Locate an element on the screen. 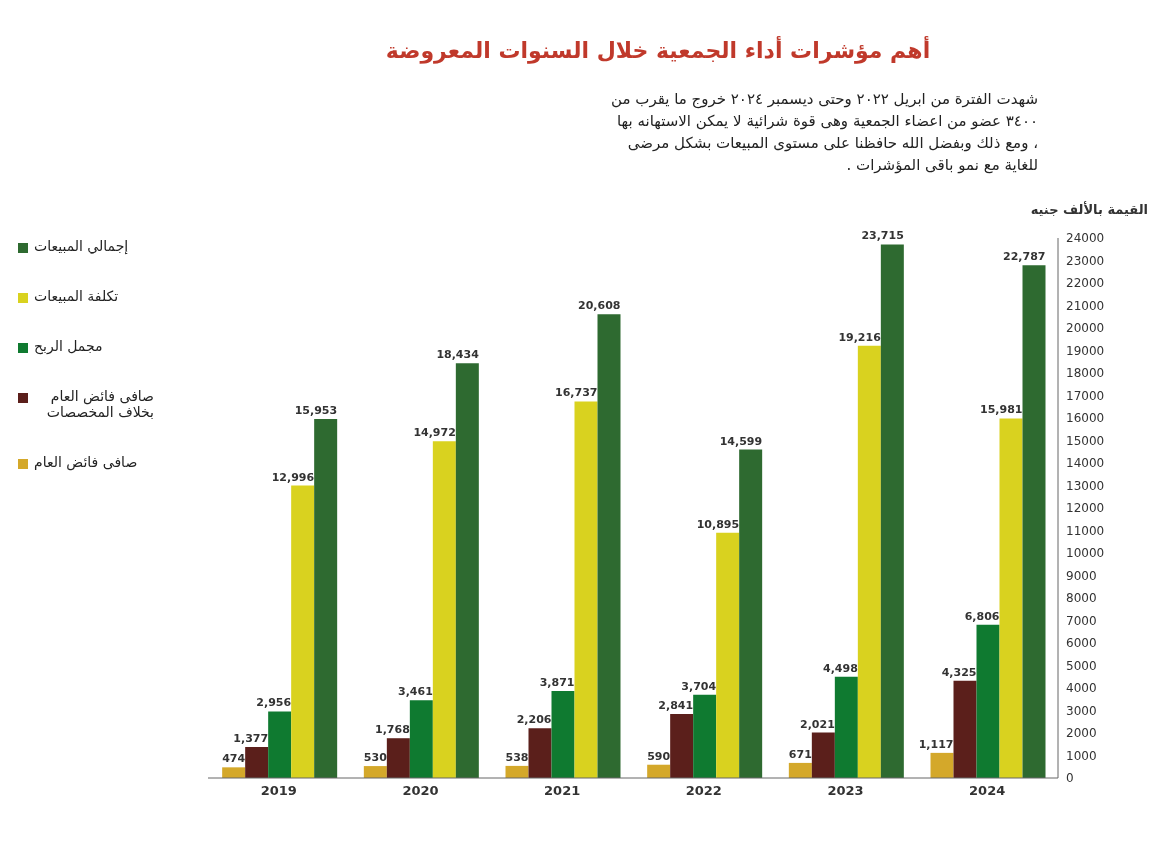 The image size is (1156, 868). legend-label: صافى فائض العام بخلاف المخصصات is located at coordinates (99, 404).